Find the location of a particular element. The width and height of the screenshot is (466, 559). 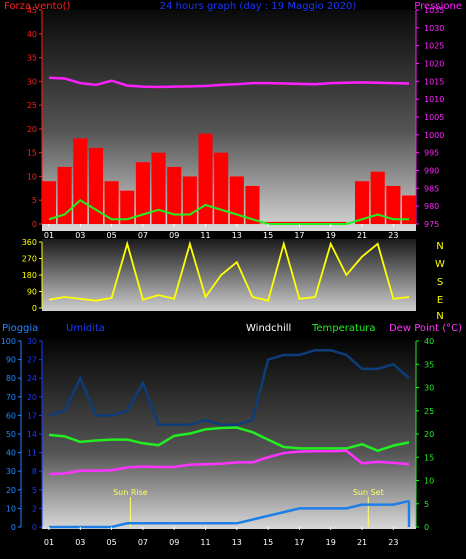

dewpoint-title: Dew Point (°C) is located at coordinates (425, 328).